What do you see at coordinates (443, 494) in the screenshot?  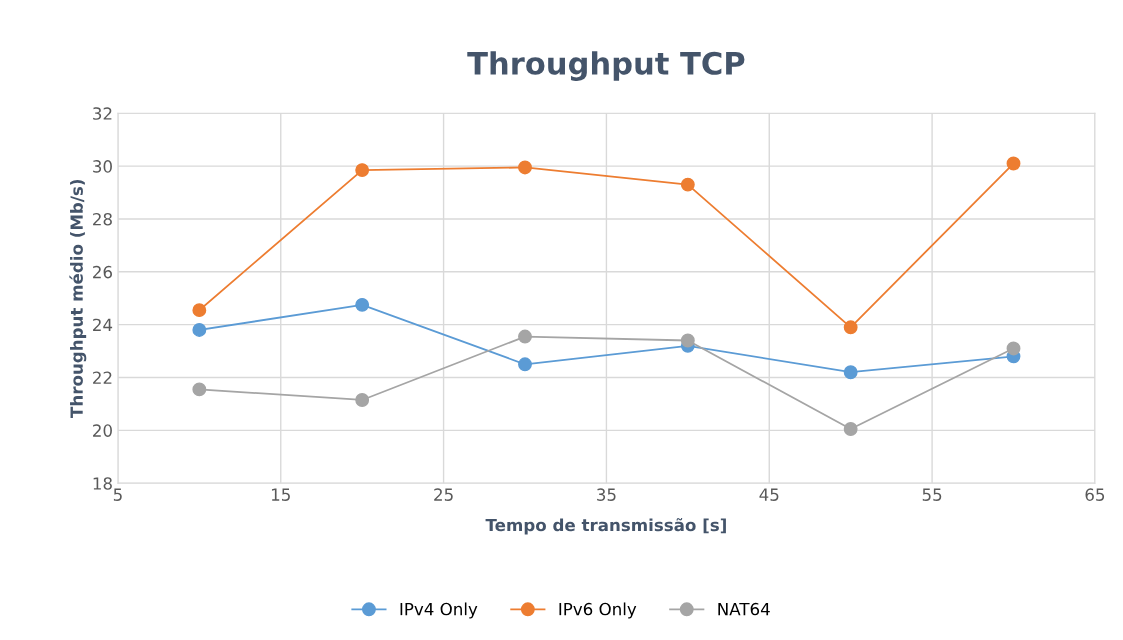 I see `x-tick-label: 25` at bounding box center [443, 494].